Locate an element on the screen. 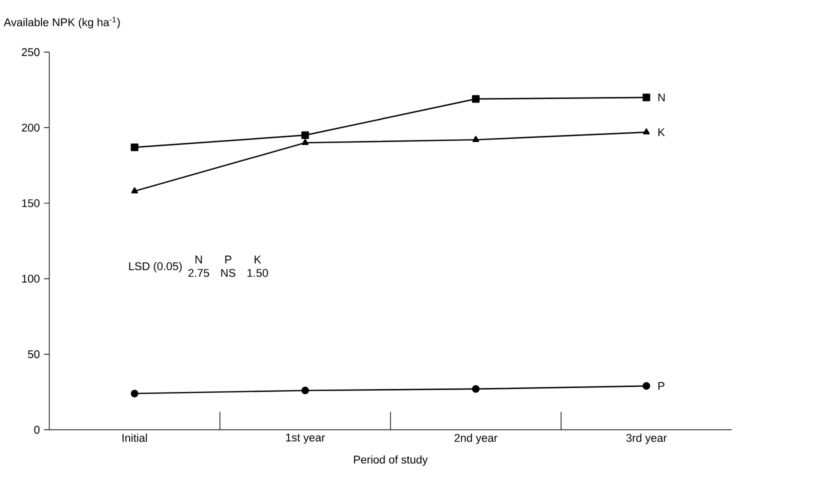 The width and height of the screenshot is (817, 493). series-label: N is located at coordinates (661, 98).